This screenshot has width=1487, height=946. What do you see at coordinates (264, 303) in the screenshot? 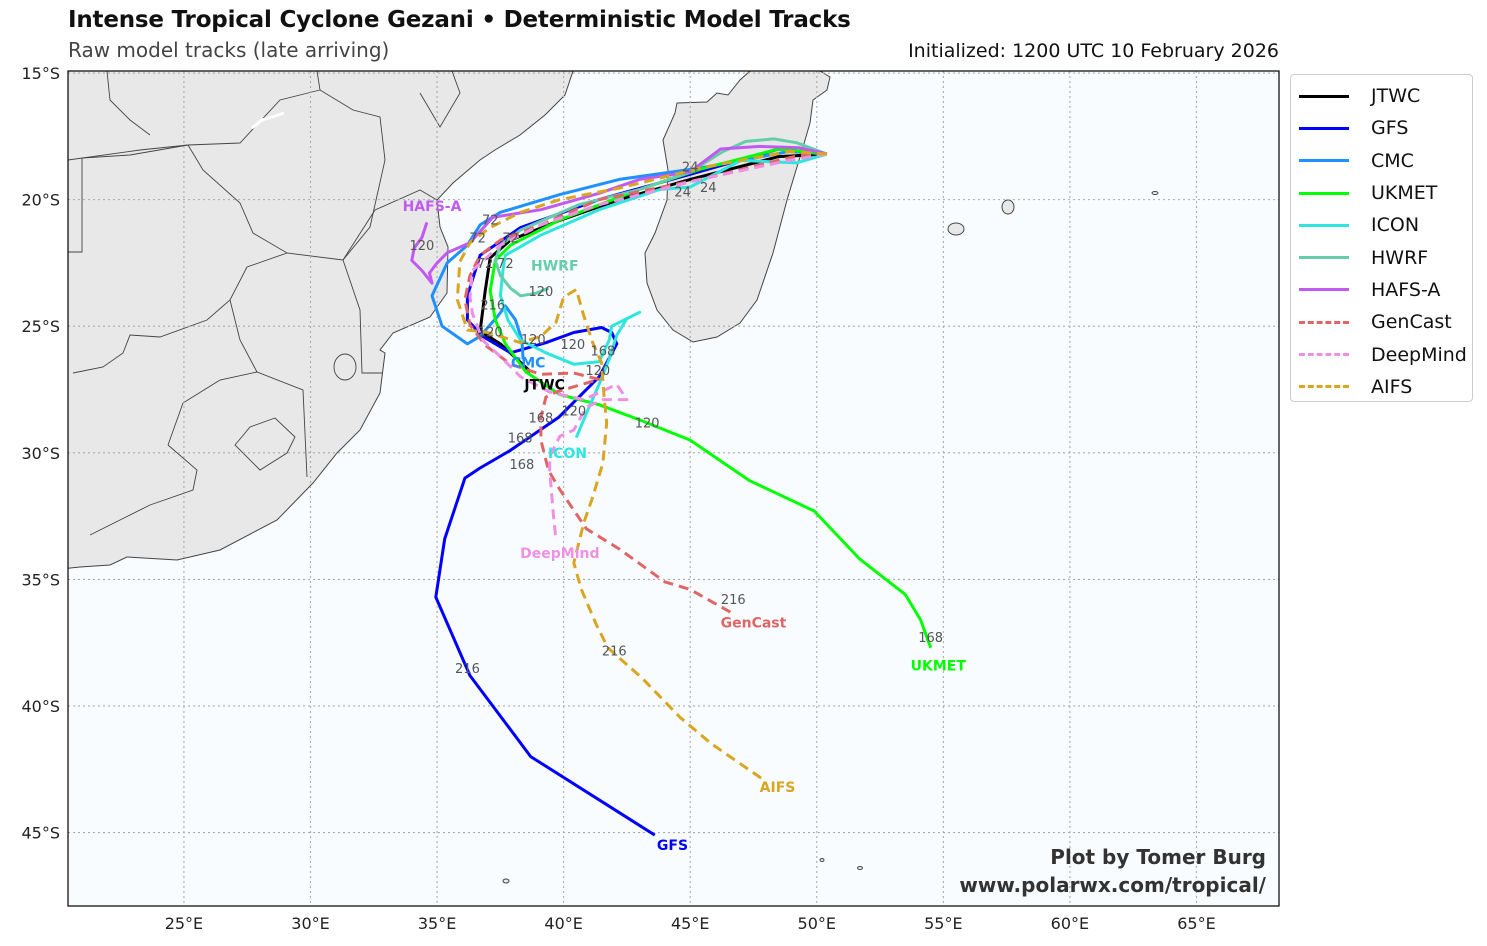
I see `country-borders` at bounding box center [264, 303].